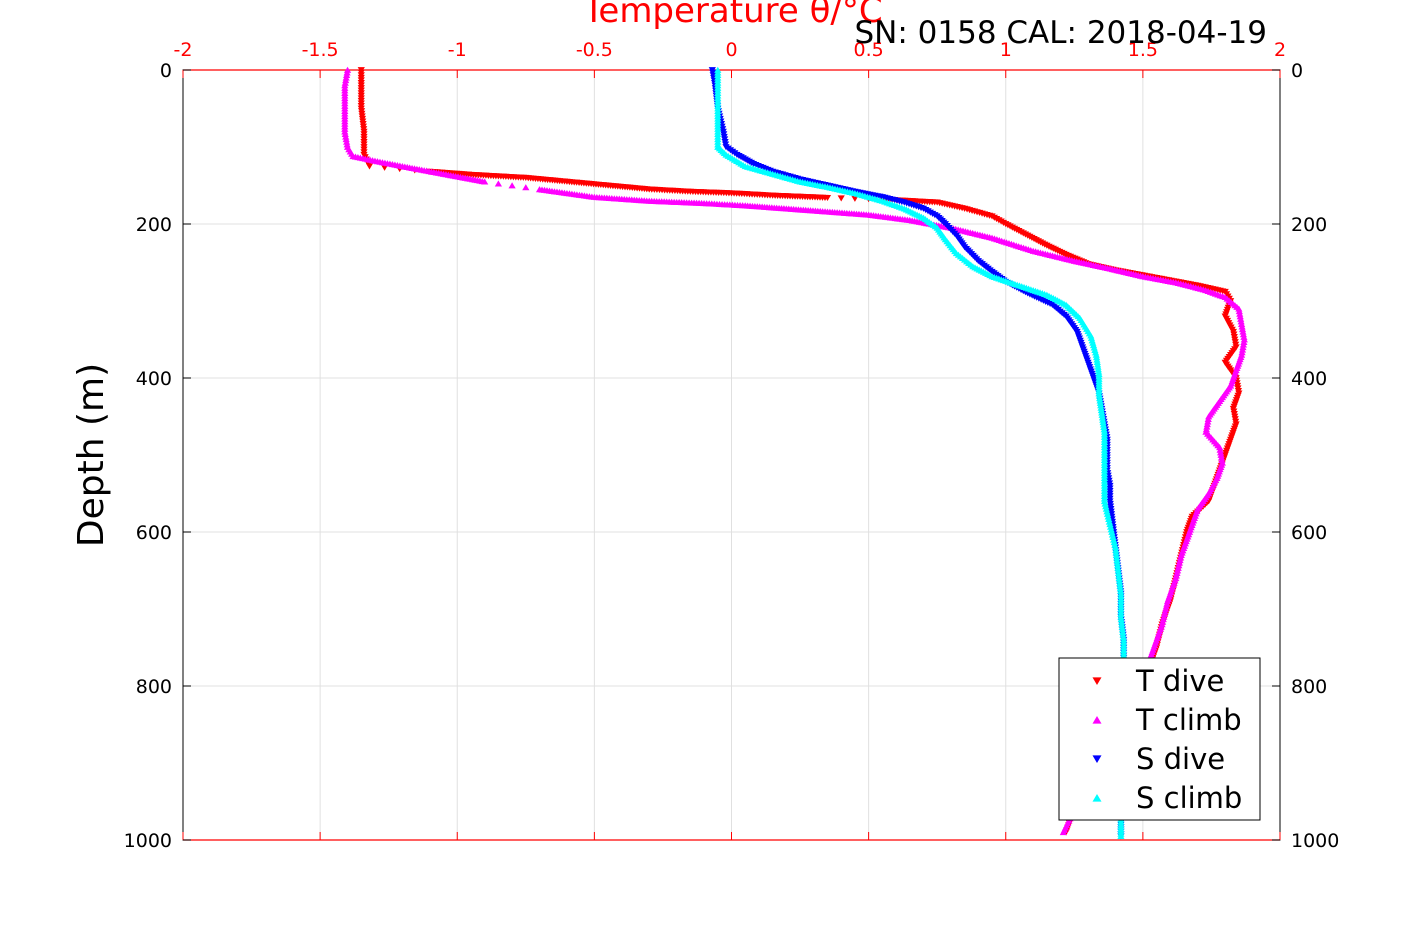  I want to click on y-tick-label-right: 1000, so click(1315, 841).